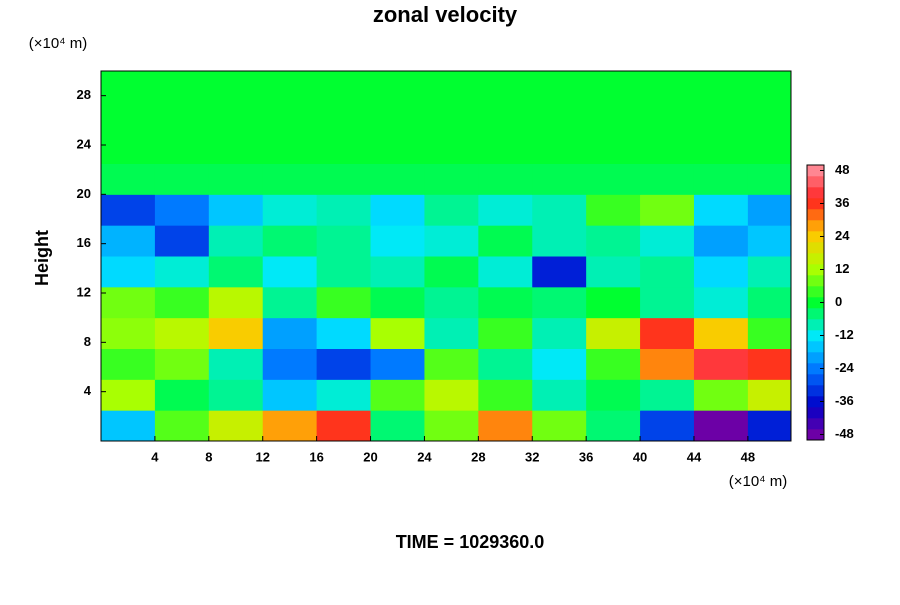 The height and width of the screenshot is (605, 900). I want to click on x-tick-label: 4, so click(155, 456).